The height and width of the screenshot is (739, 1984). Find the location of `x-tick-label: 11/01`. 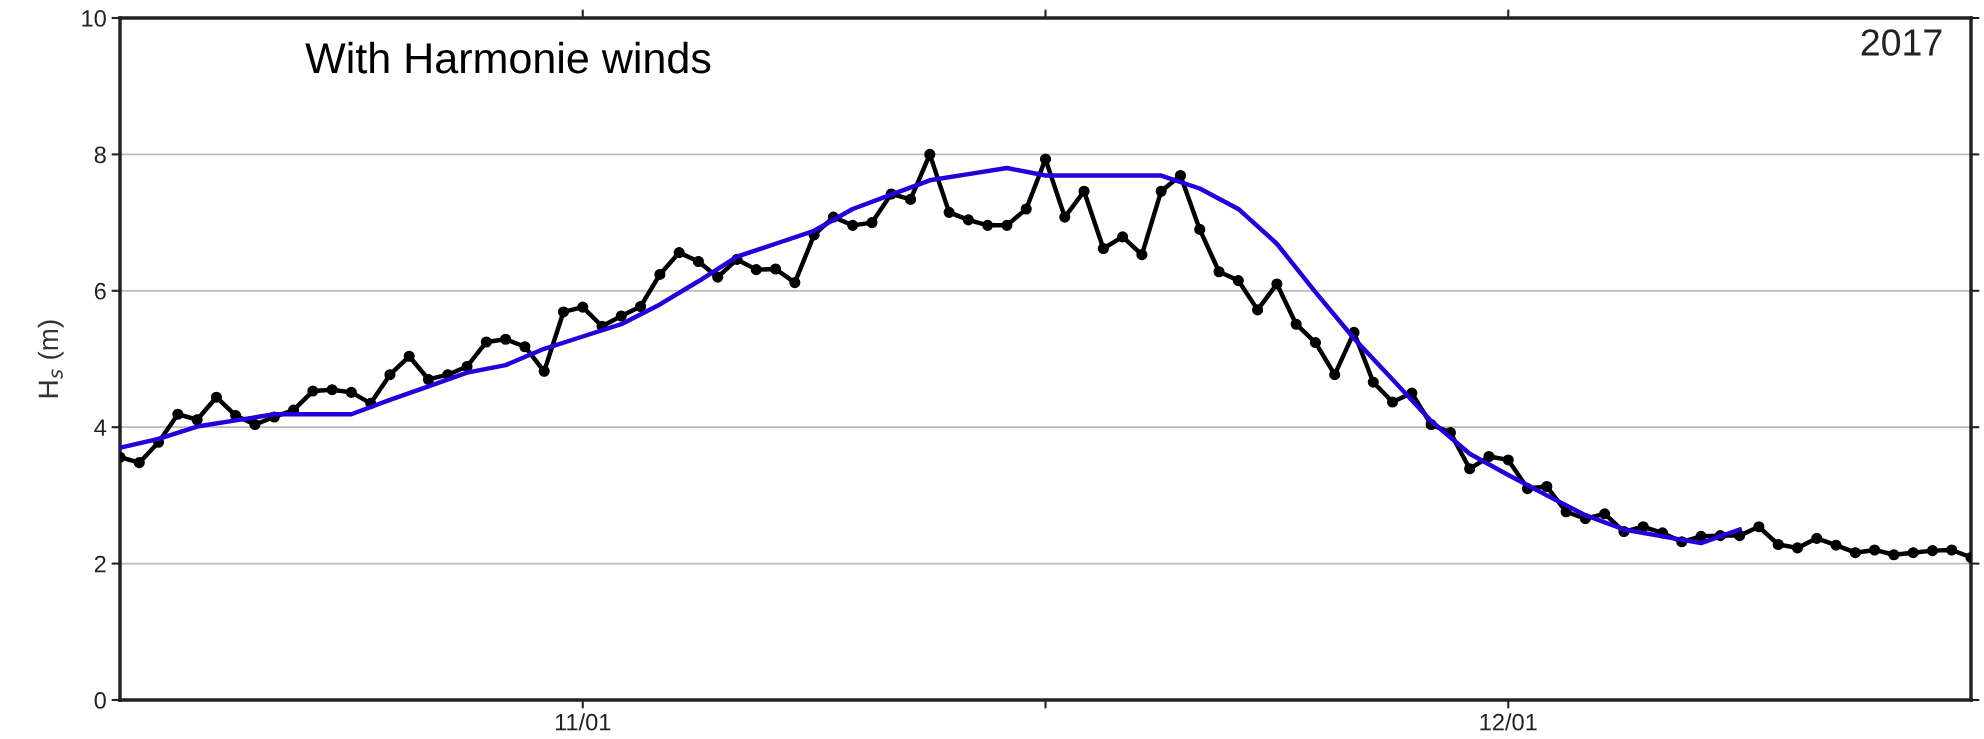

x-tick-label: 11/01 is located at coordinates (583, 722).